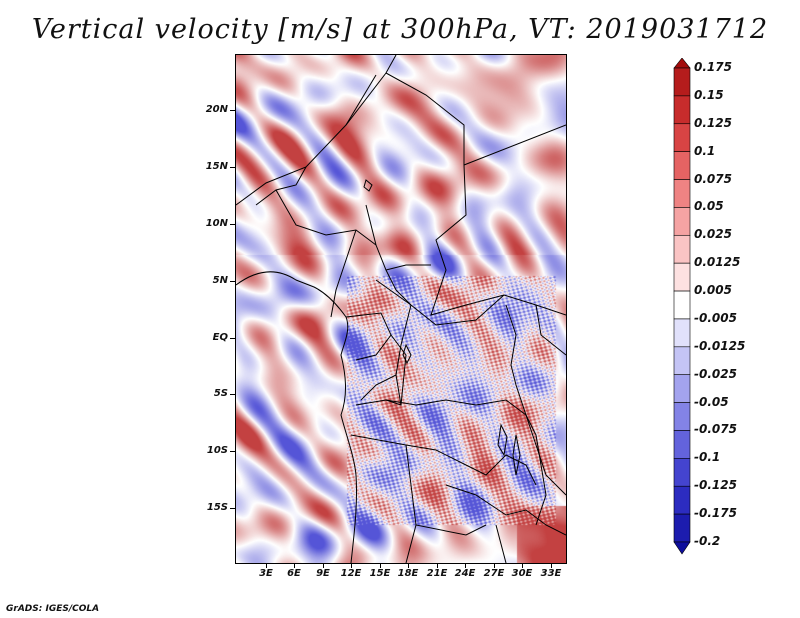  What do you see at coordinates (351, 573) in the screenshot?
I see `lon-label: 12E` at bounding box center [351, 573].